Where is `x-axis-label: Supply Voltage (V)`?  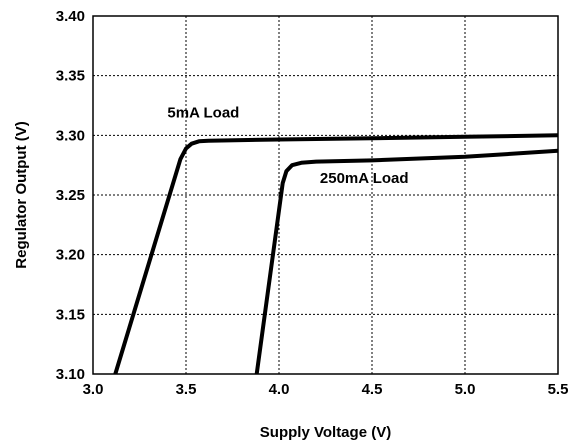 x-axis-label: Supply Voltage (V) is located at coordinates (325, 432).